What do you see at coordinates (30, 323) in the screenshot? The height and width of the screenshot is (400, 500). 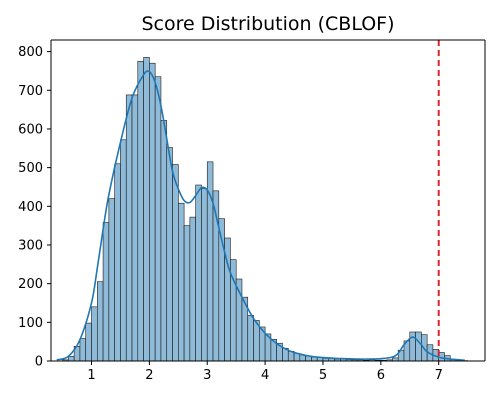 I see `y-tick-label: 100` at bounding box center [30, 323].